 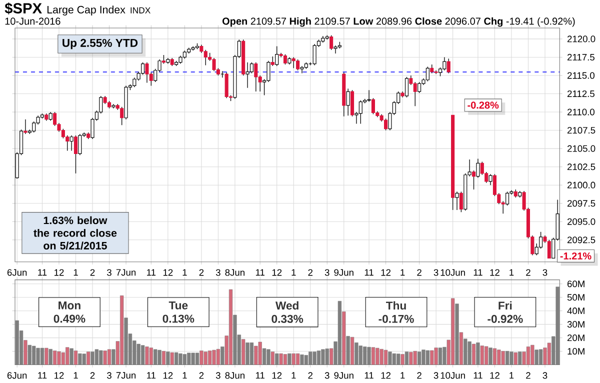 What do you see at coordinates (288, 312) in the screenshot?
I see `annotation: Wed 0.33%` at bounding box center [288, 312].